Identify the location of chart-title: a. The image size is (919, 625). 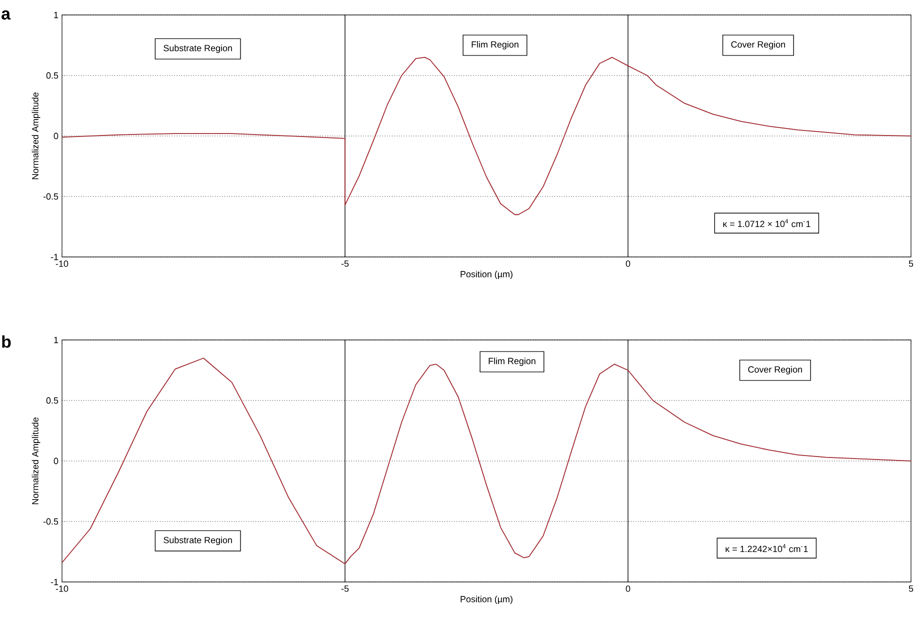
(6, 15).